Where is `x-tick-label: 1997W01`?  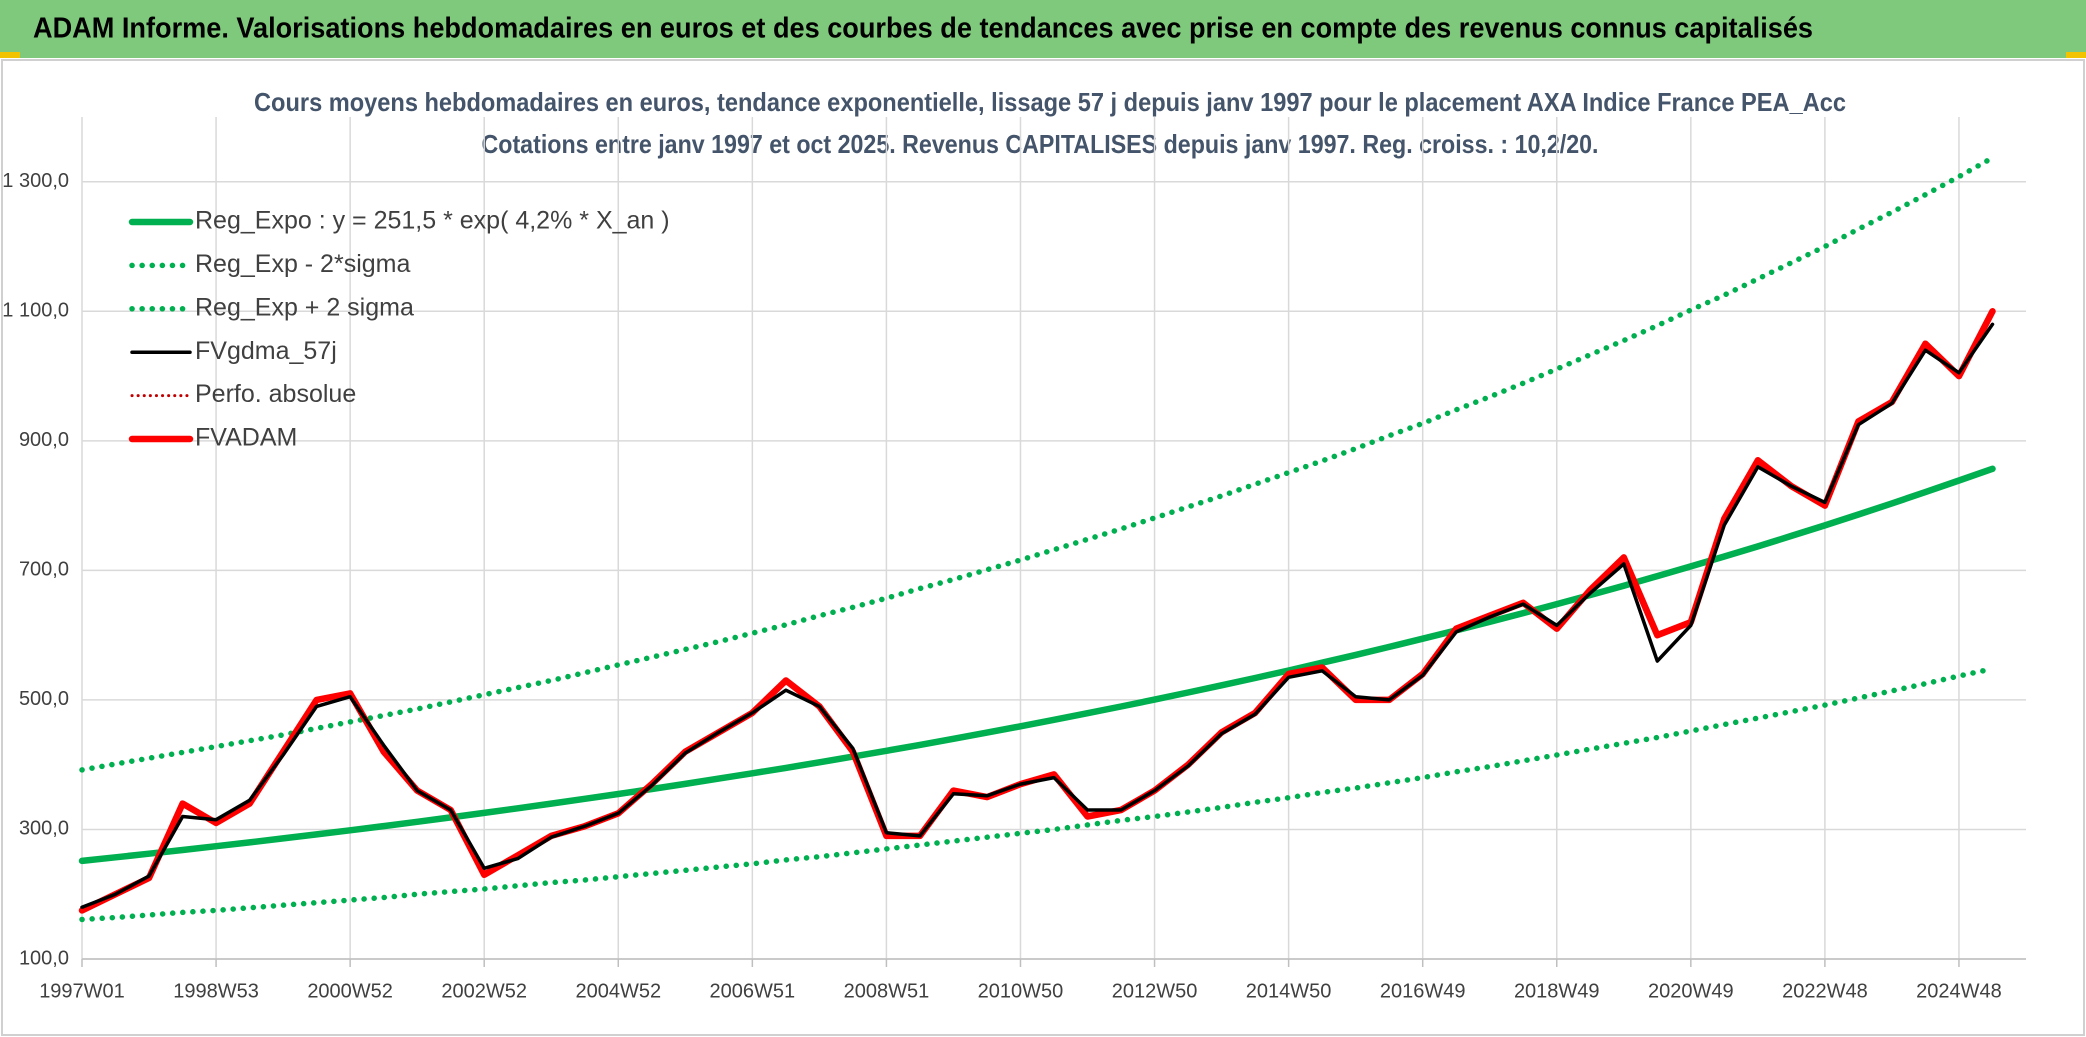 x-tick-label: 1997W01 is located at coordinates (82, 991).